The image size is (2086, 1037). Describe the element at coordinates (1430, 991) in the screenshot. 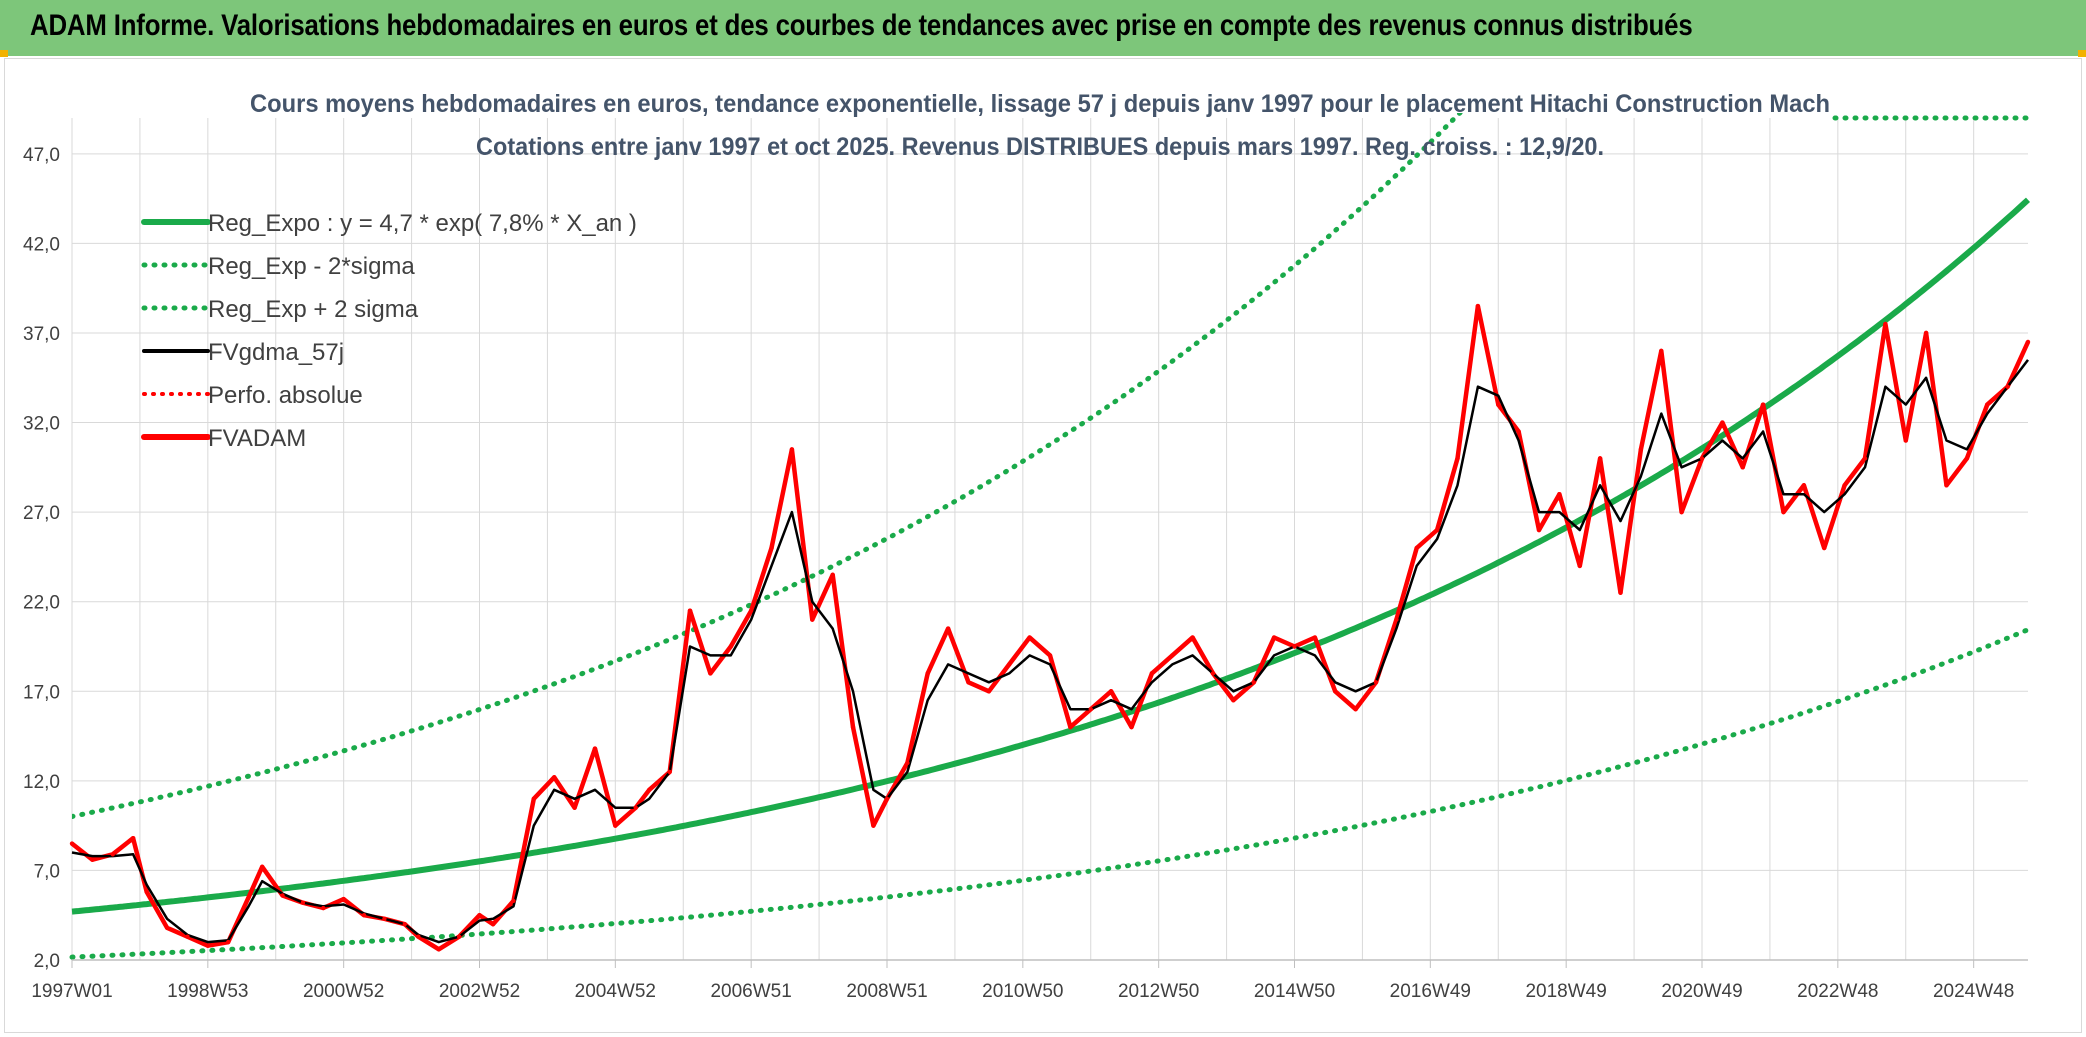

I see `x-tick-label: 2016W49` at that location.